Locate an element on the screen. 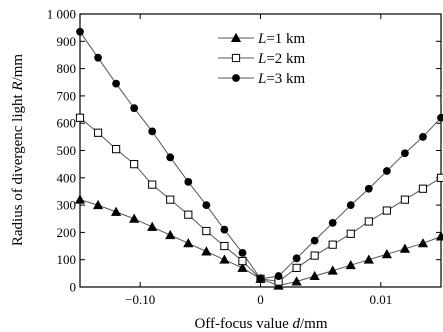 Image resolution: width=443 pixels, height=332 pixels. legend-label: L=1 km is located at coordinates (281, 39).